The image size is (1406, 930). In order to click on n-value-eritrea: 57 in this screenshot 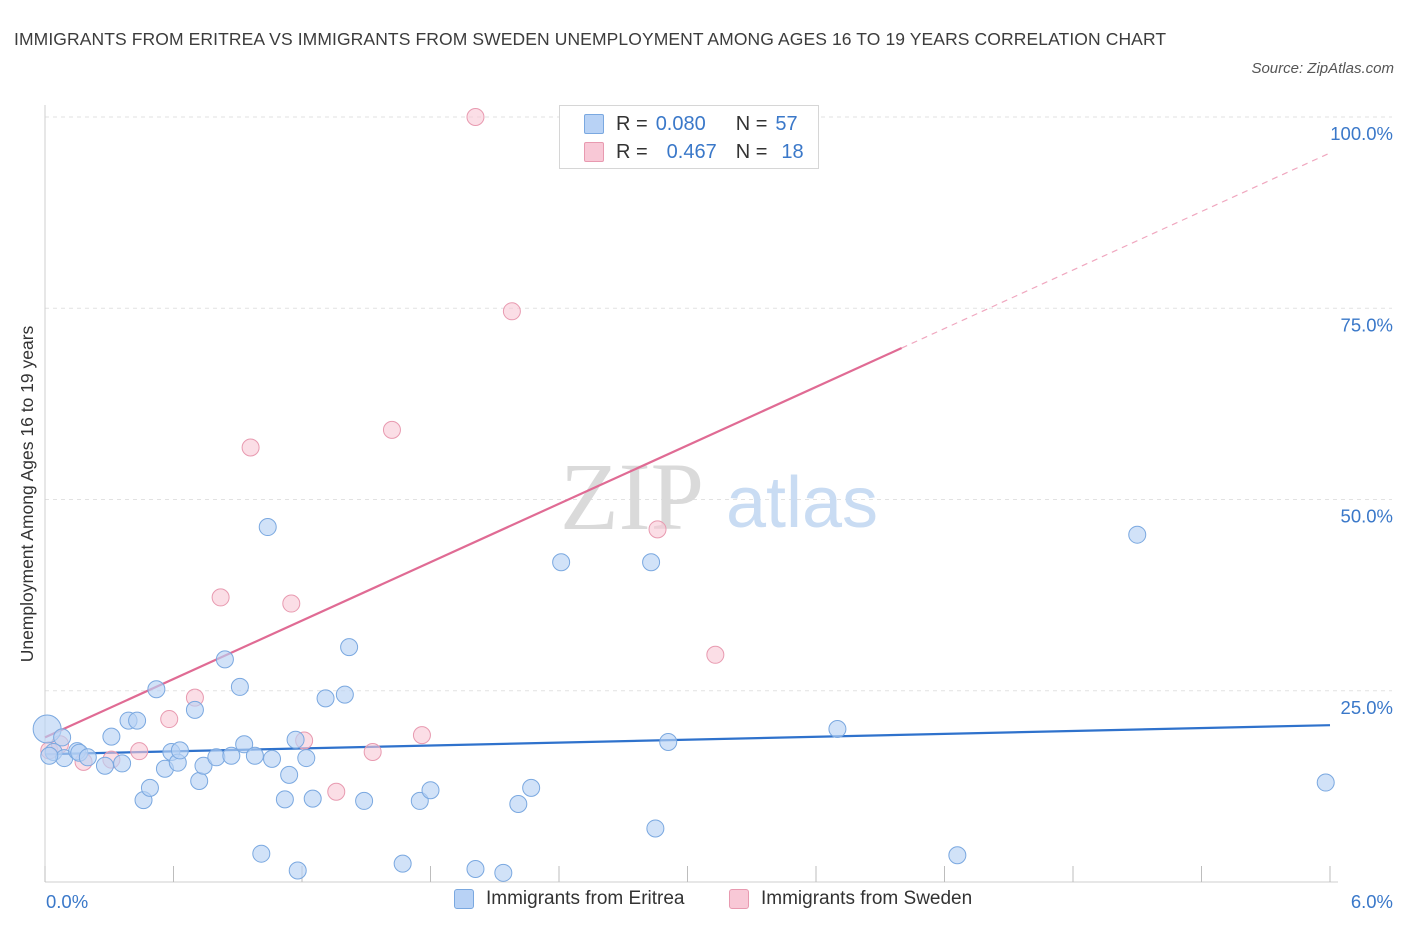, I will do `click(786, 123)`.